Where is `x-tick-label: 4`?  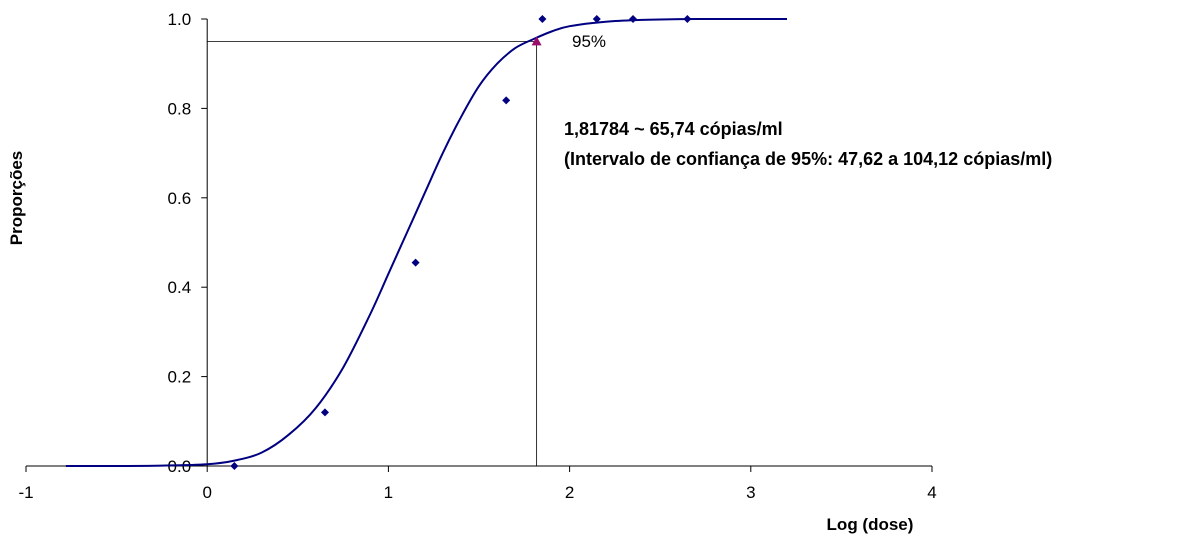 x-tick-label: 4 is located at coordinates (931, 492).